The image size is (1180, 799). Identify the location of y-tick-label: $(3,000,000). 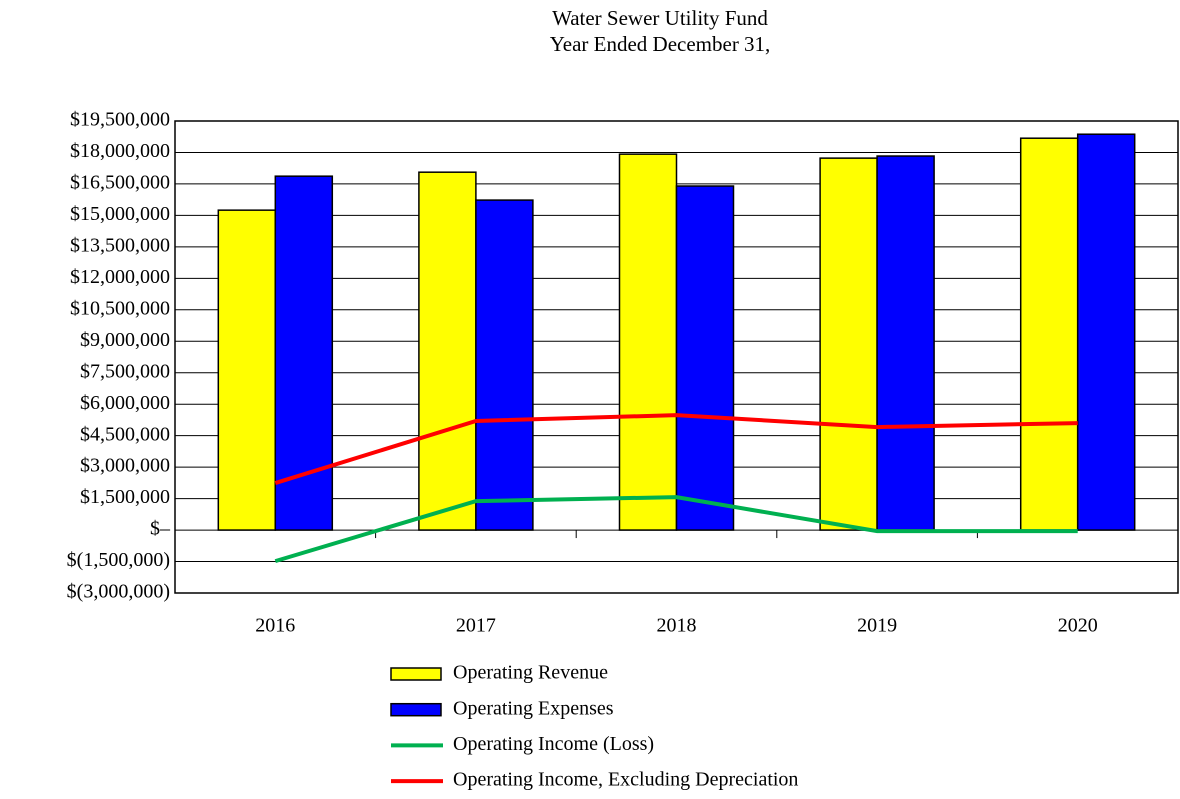
(118, 592).